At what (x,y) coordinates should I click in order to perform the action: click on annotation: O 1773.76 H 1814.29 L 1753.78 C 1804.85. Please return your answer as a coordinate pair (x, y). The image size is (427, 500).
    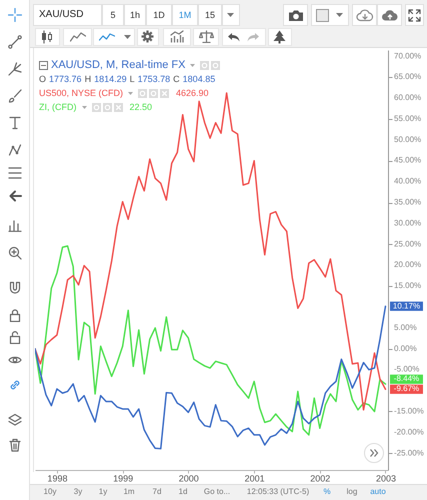
    Looking at the image, I should click on (127, 79).